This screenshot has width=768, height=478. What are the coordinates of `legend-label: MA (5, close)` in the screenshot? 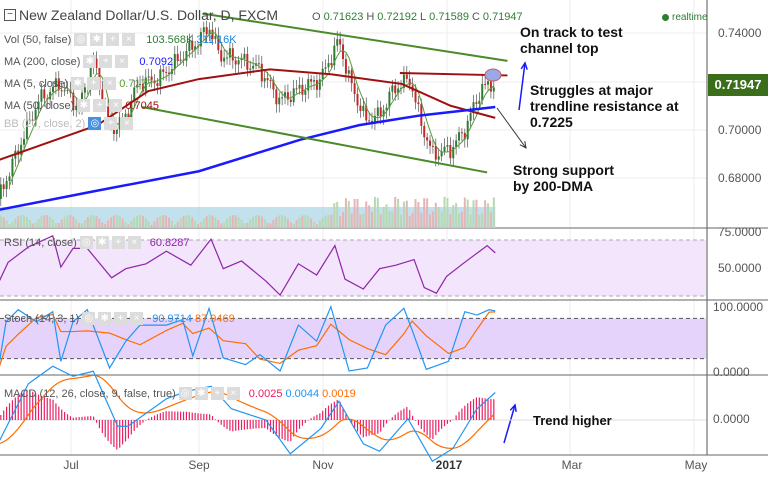 It's located at (36, 83).